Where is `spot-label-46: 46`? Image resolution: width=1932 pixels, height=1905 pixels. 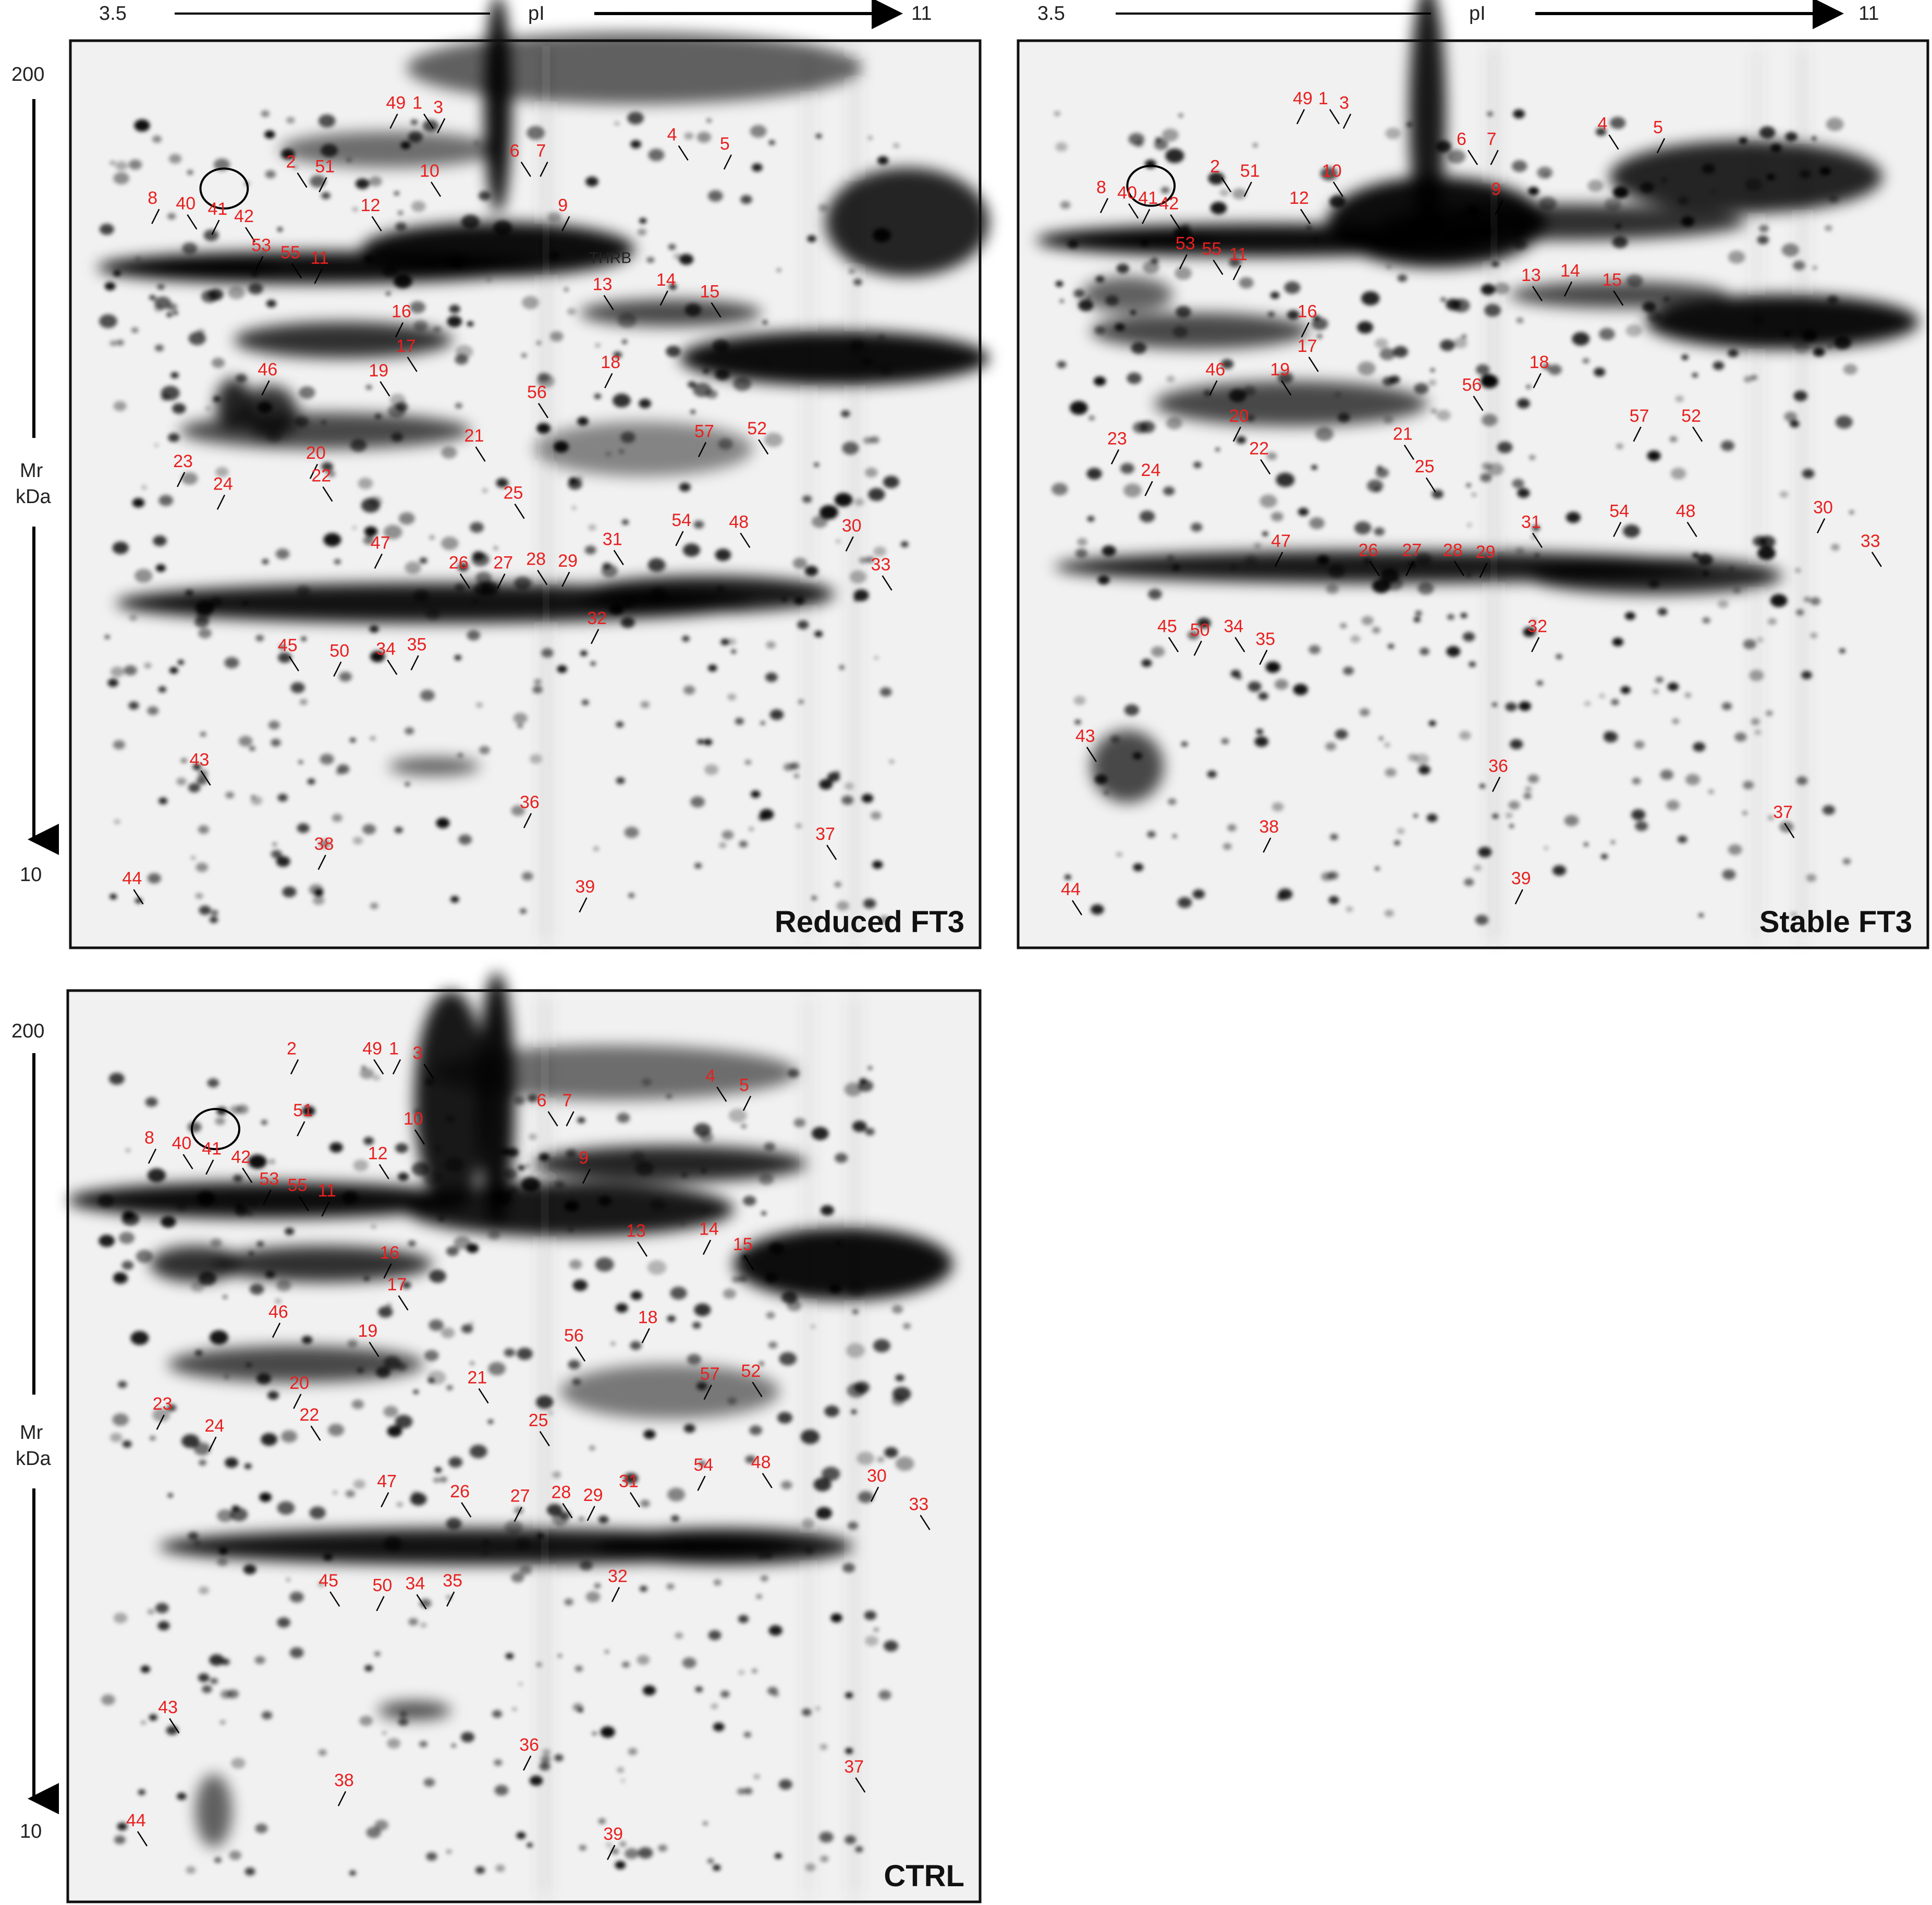 spot-label-46: 46 is located at coordinates (267, 370).